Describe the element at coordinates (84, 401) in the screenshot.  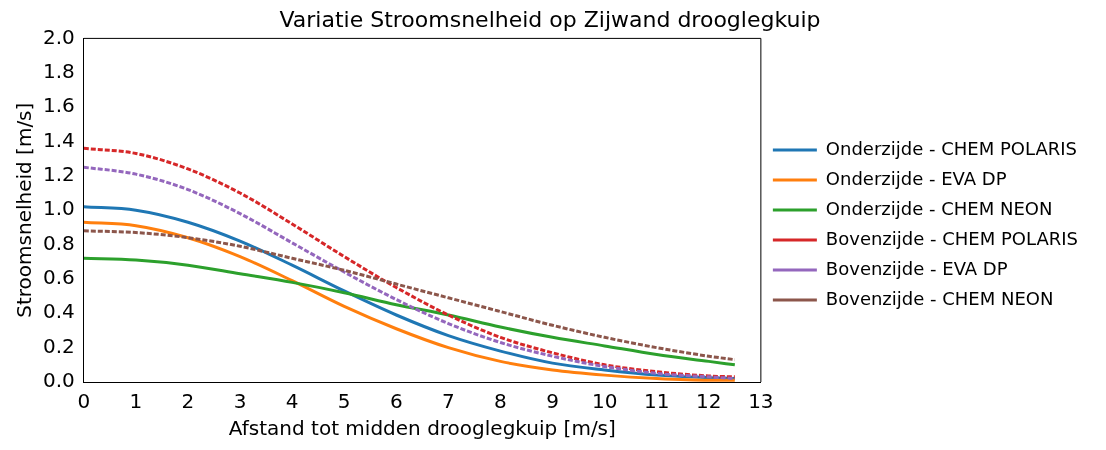
I see `x-tick-label: 0` at that location.